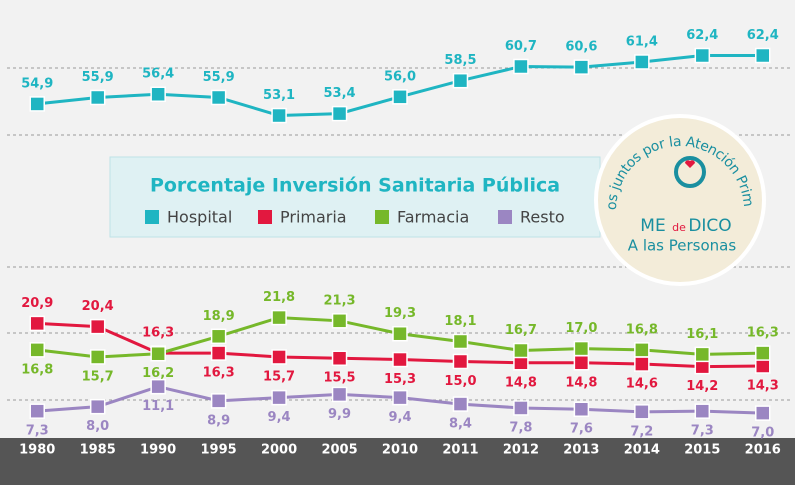 This screenshot has width=795, height=485. What do you see at coordinates (400, 313) in the screenshot?
I see `value-label: 19,3` at bounding box center [400, 313].